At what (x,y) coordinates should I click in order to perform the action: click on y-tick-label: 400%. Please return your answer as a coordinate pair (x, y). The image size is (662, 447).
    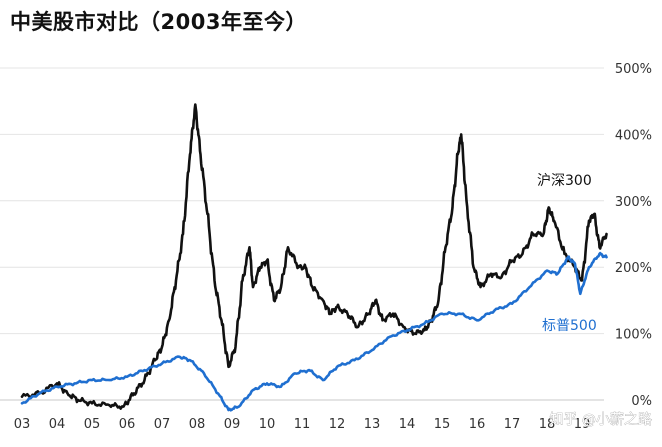
    Looking at the image, I should click on (633, 135).